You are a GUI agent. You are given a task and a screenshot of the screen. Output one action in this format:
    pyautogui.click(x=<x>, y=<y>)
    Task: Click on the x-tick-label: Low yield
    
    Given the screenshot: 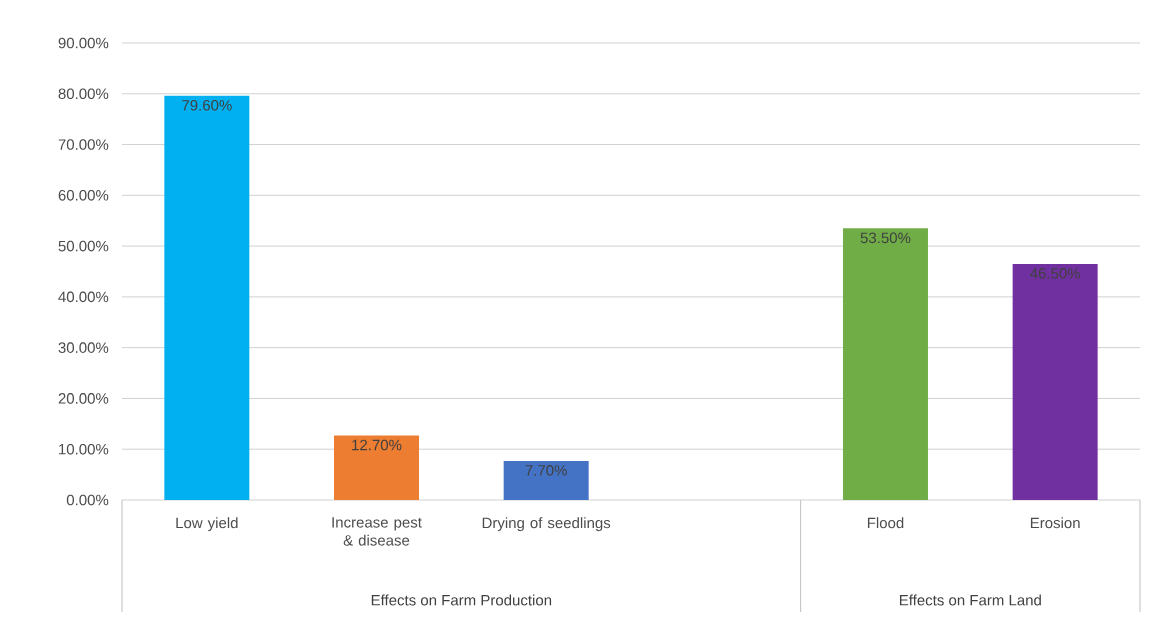 What is the action you would take?
    pyautogui.click(x=207, y=524)
    